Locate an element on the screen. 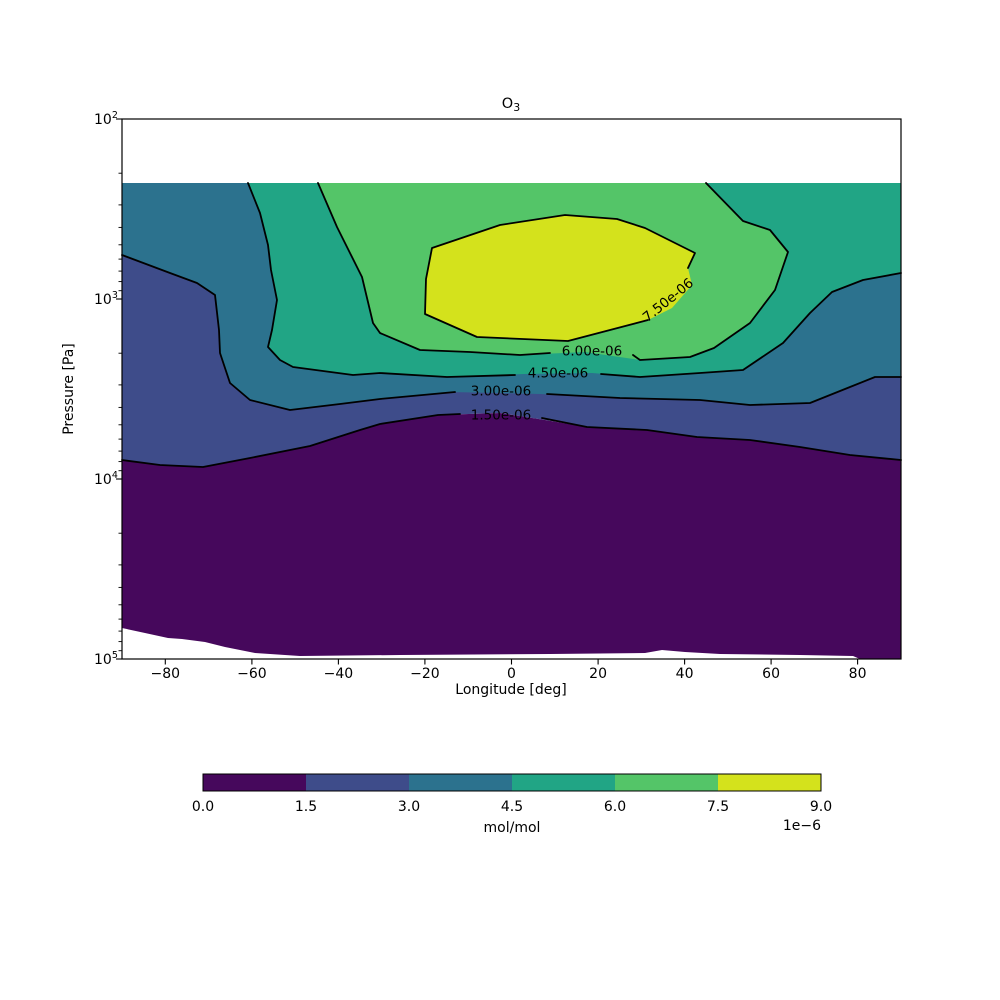  x-tick-label-−40: −40 is located at coordinates (339, 674).